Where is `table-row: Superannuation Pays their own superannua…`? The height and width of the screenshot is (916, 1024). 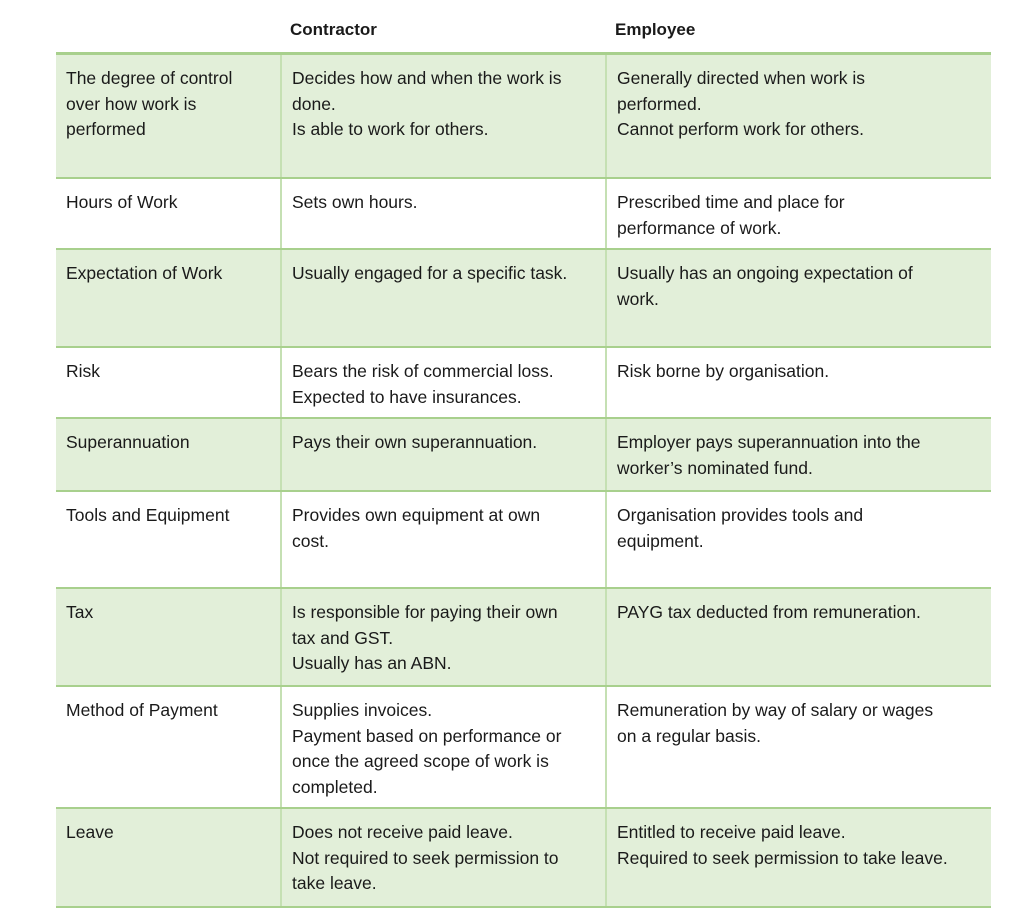
table-row: Superannuation Pays their own superannua… is located at coordinates (523, 455).